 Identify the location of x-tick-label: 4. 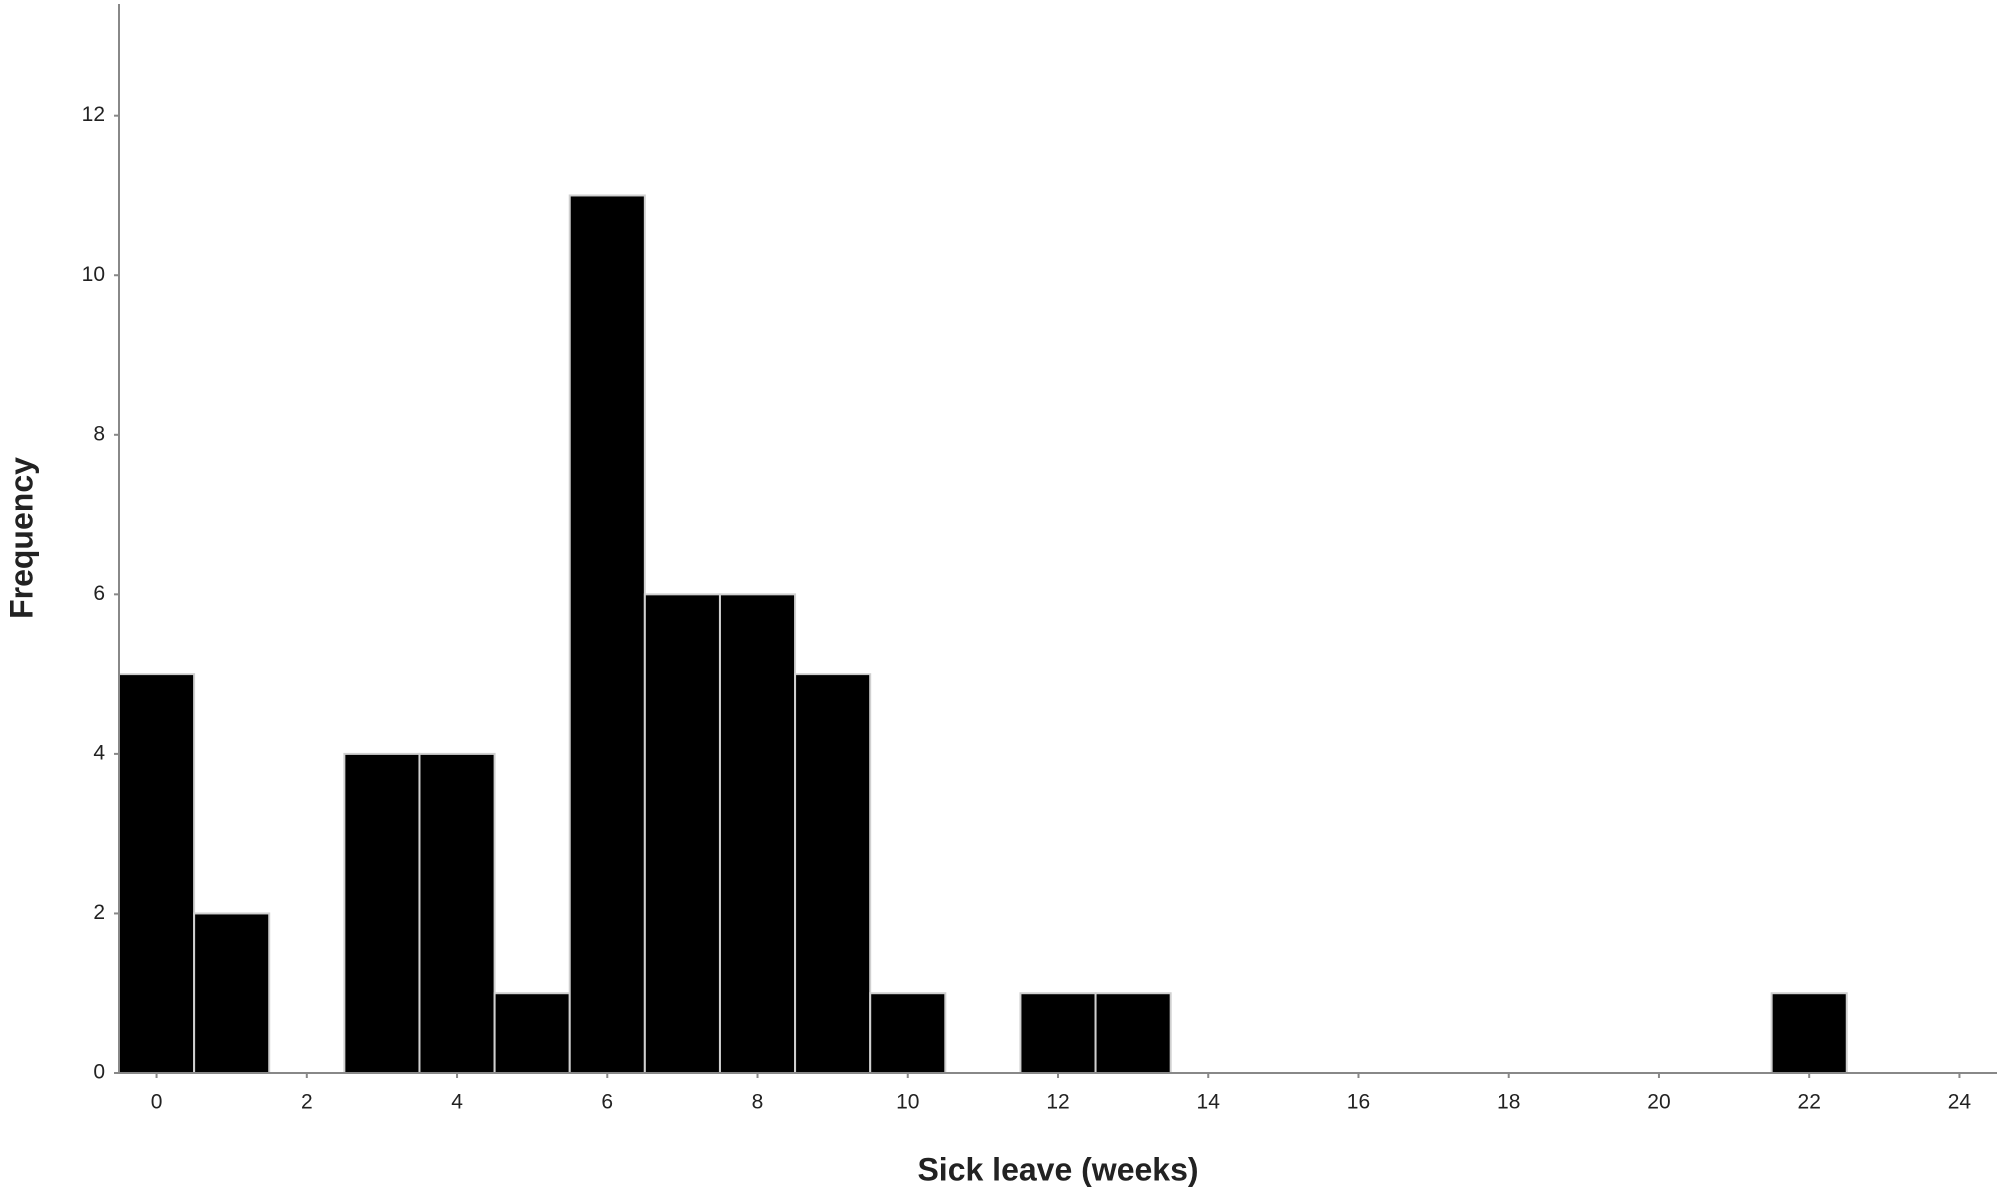
(457, 1102).